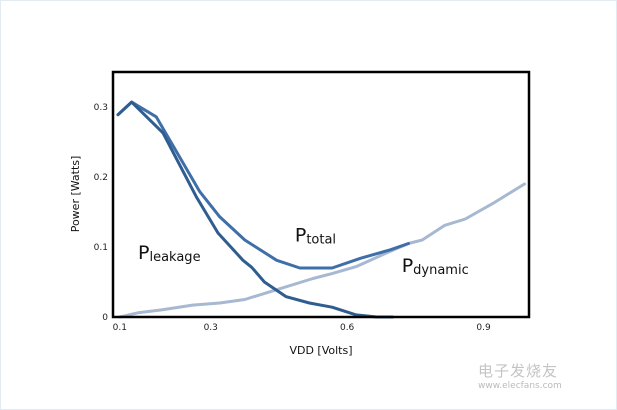  I want to click on annotation-sub: total, so click(321, 239).